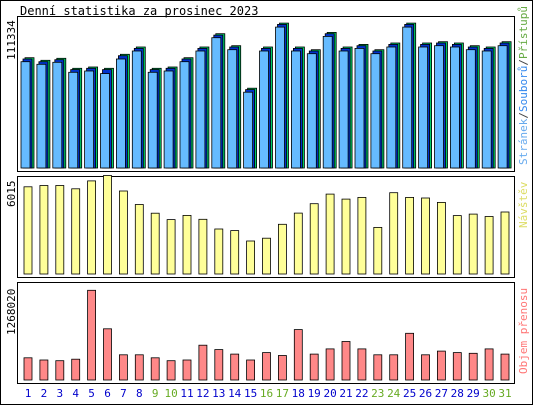 The width and height of the screenshot is (533, 405). I want to click on day-label-4: 4, so click(75, 393).